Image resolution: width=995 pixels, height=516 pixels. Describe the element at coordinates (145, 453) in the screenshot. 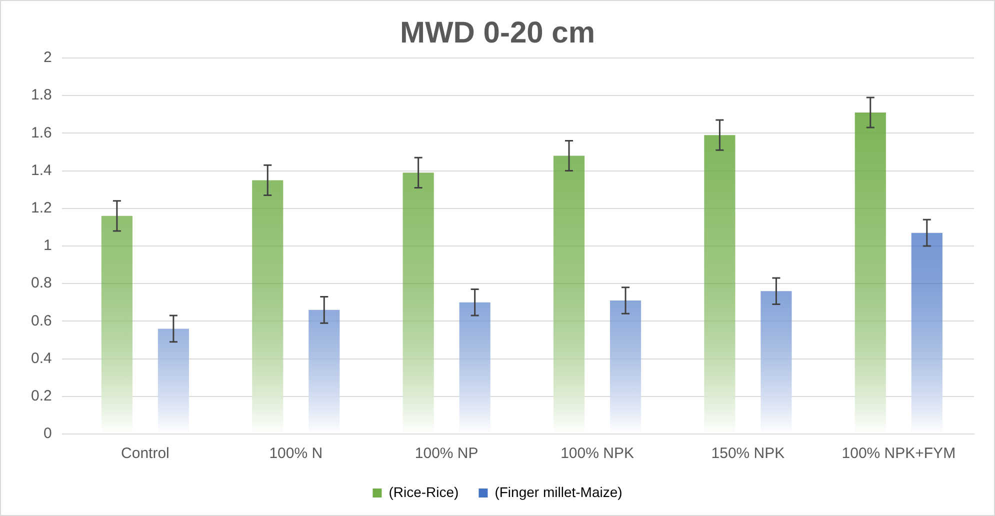

I see `x-tick-label: Control` at that location.